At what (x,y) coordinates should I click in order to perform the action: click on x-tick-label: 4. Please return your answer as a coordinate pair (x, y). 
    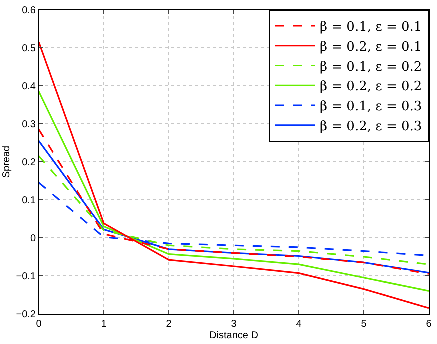
    Looking at the image, I should click on (299, 324).